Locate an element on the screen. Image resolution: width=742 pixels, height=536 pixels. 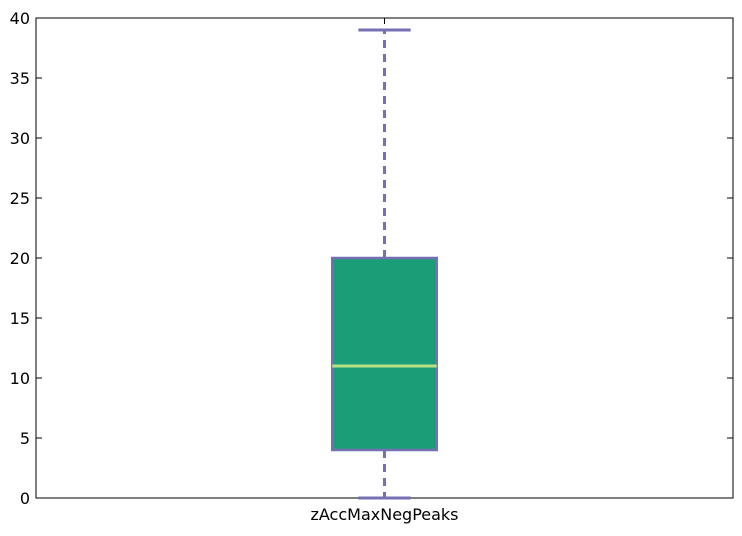
y-tick-label: 40 is located at coordinates (20, 18).